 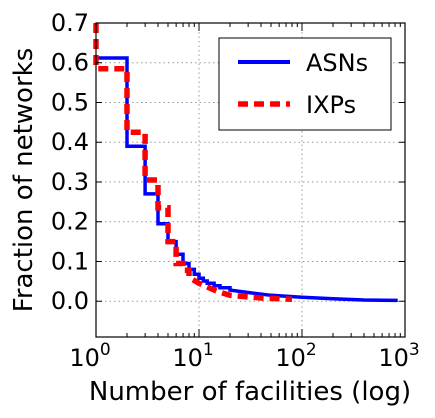 I want to click on y-tick-label: 0.6, so click(x=70, y=63).